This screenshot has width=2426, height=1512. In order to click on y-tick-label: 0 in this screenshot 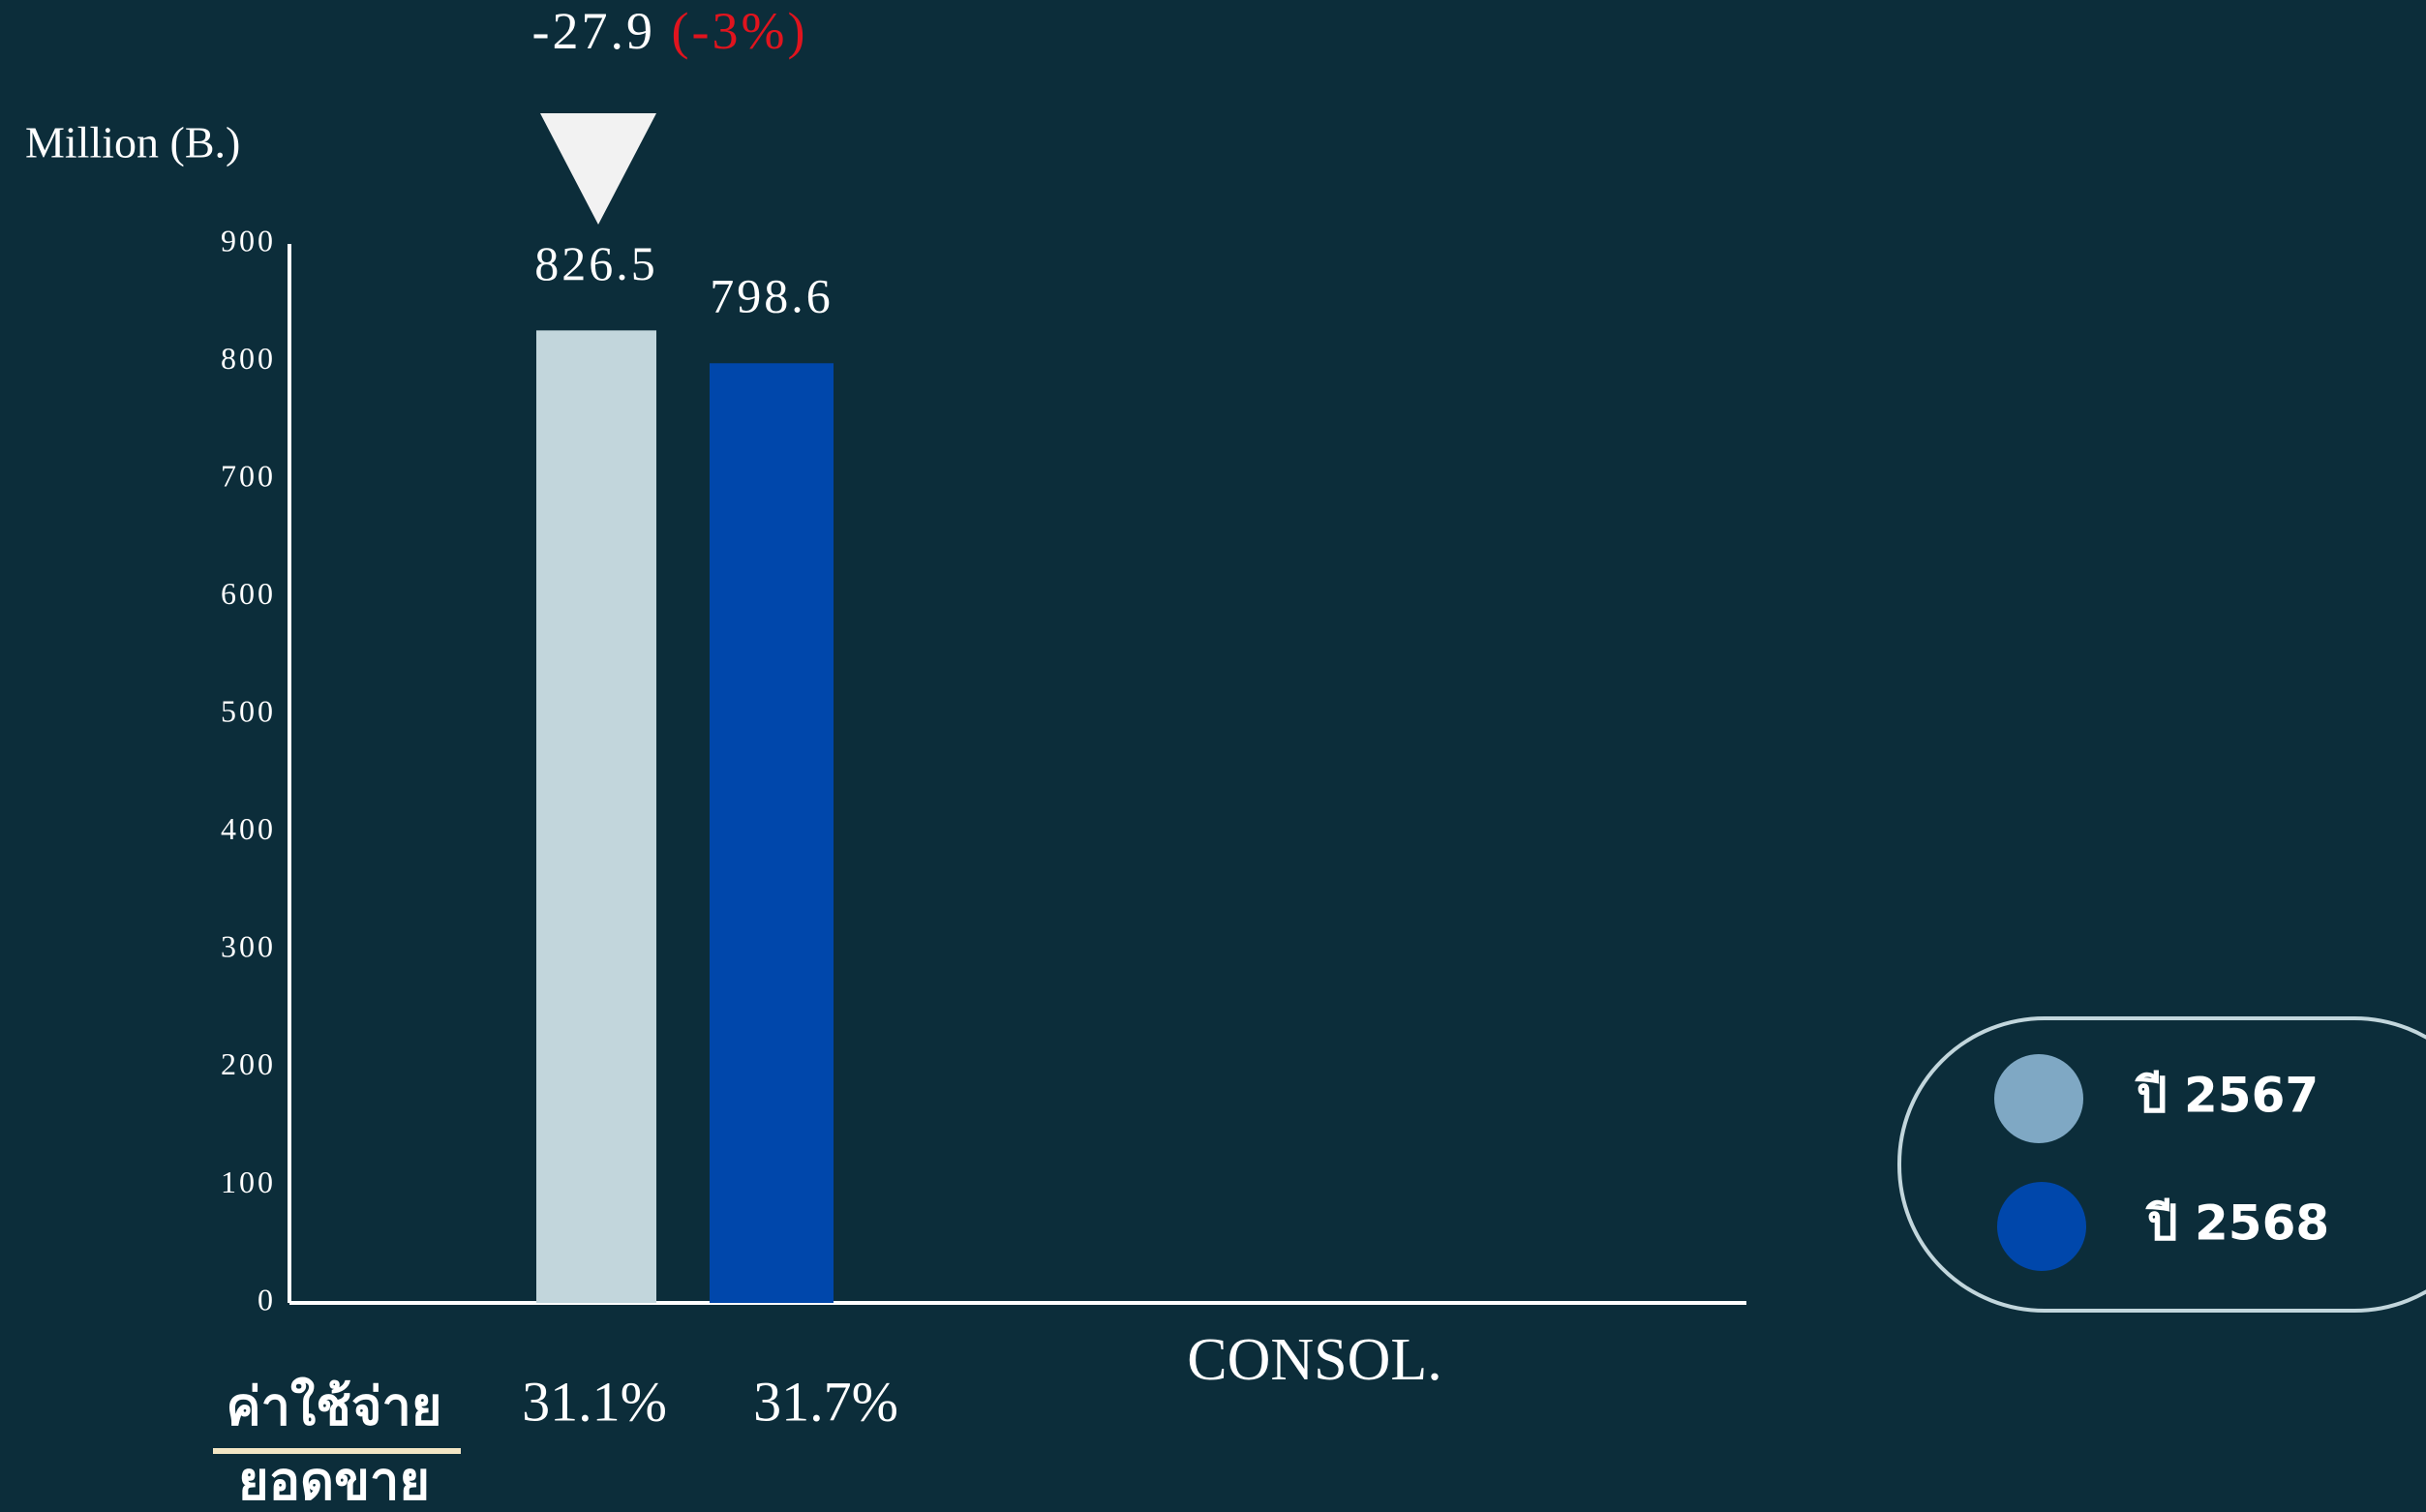, I will do `click(267, 1299)`.